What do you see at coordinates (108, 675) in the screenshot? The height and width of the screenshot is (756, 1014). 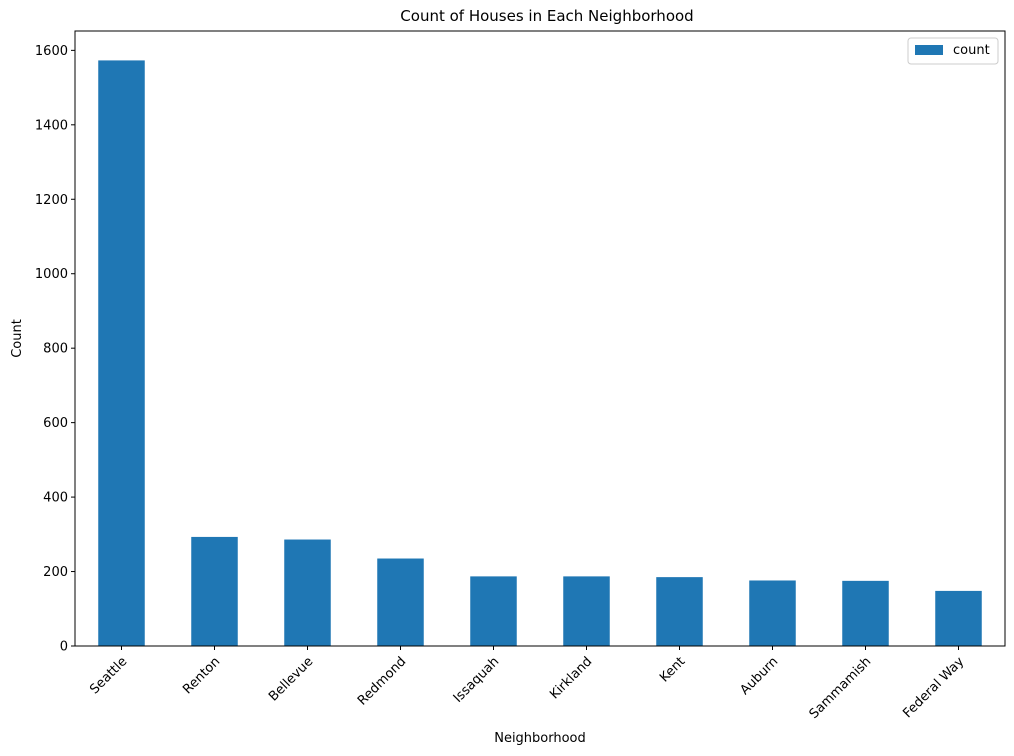 I see `x-tick-label: Seattle` at bounding box center [108, 675].